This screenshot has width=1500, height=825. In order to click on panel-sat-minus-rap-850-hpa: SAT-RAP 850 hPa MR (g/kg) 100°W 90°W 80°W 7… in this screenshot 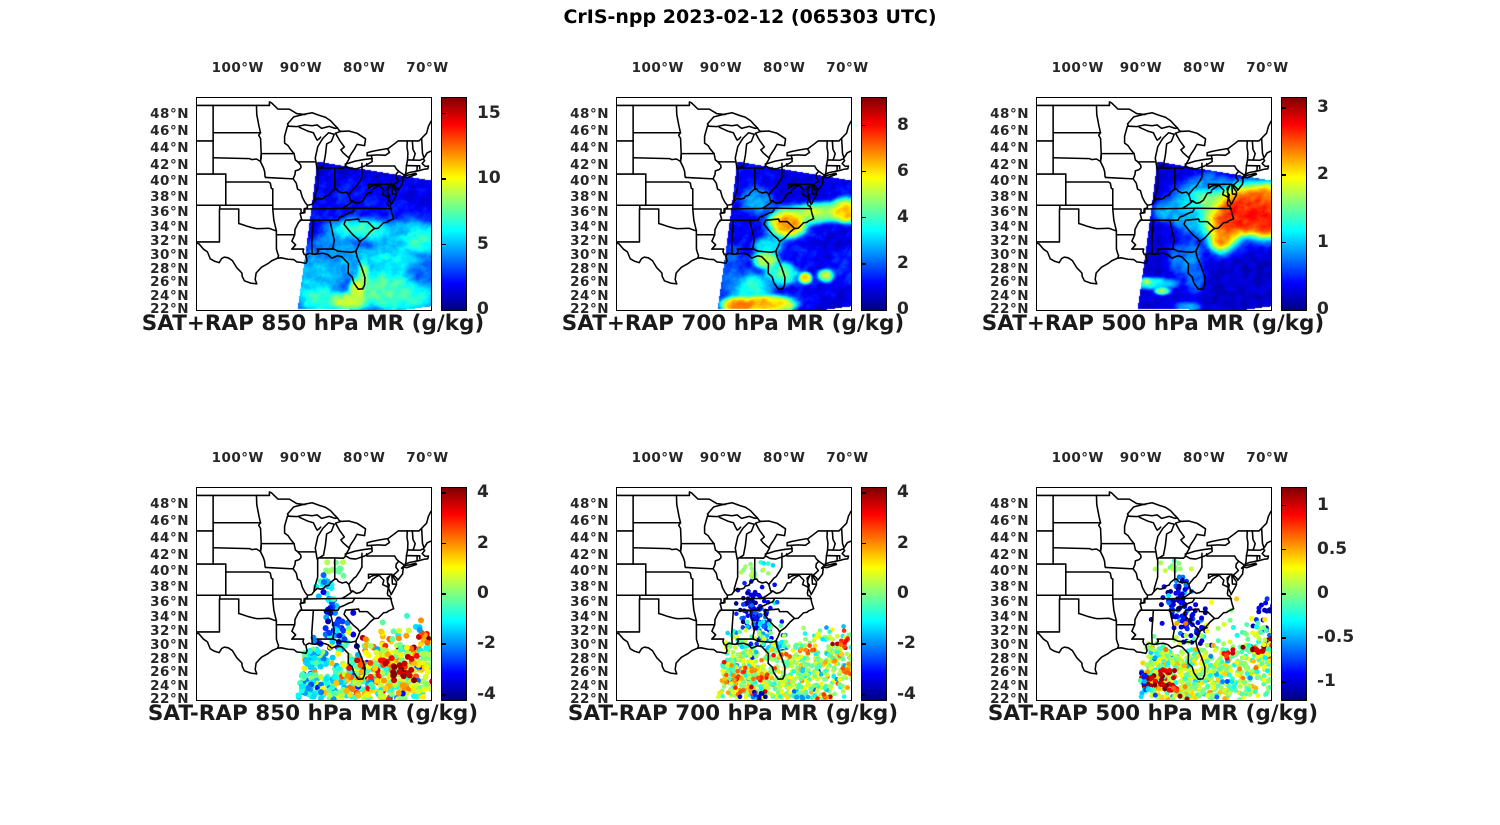, I will do `click(321, 592)`.